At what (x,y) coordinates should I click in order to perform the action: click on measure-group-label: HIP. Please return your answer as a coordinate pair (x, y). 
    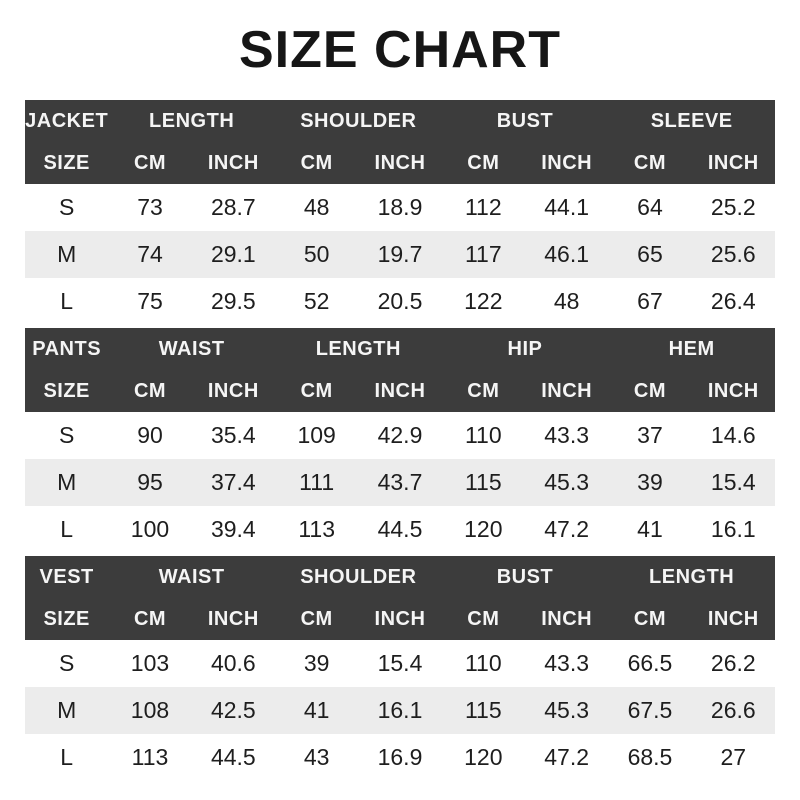
    Looking at the image, I should click on (525, 349).